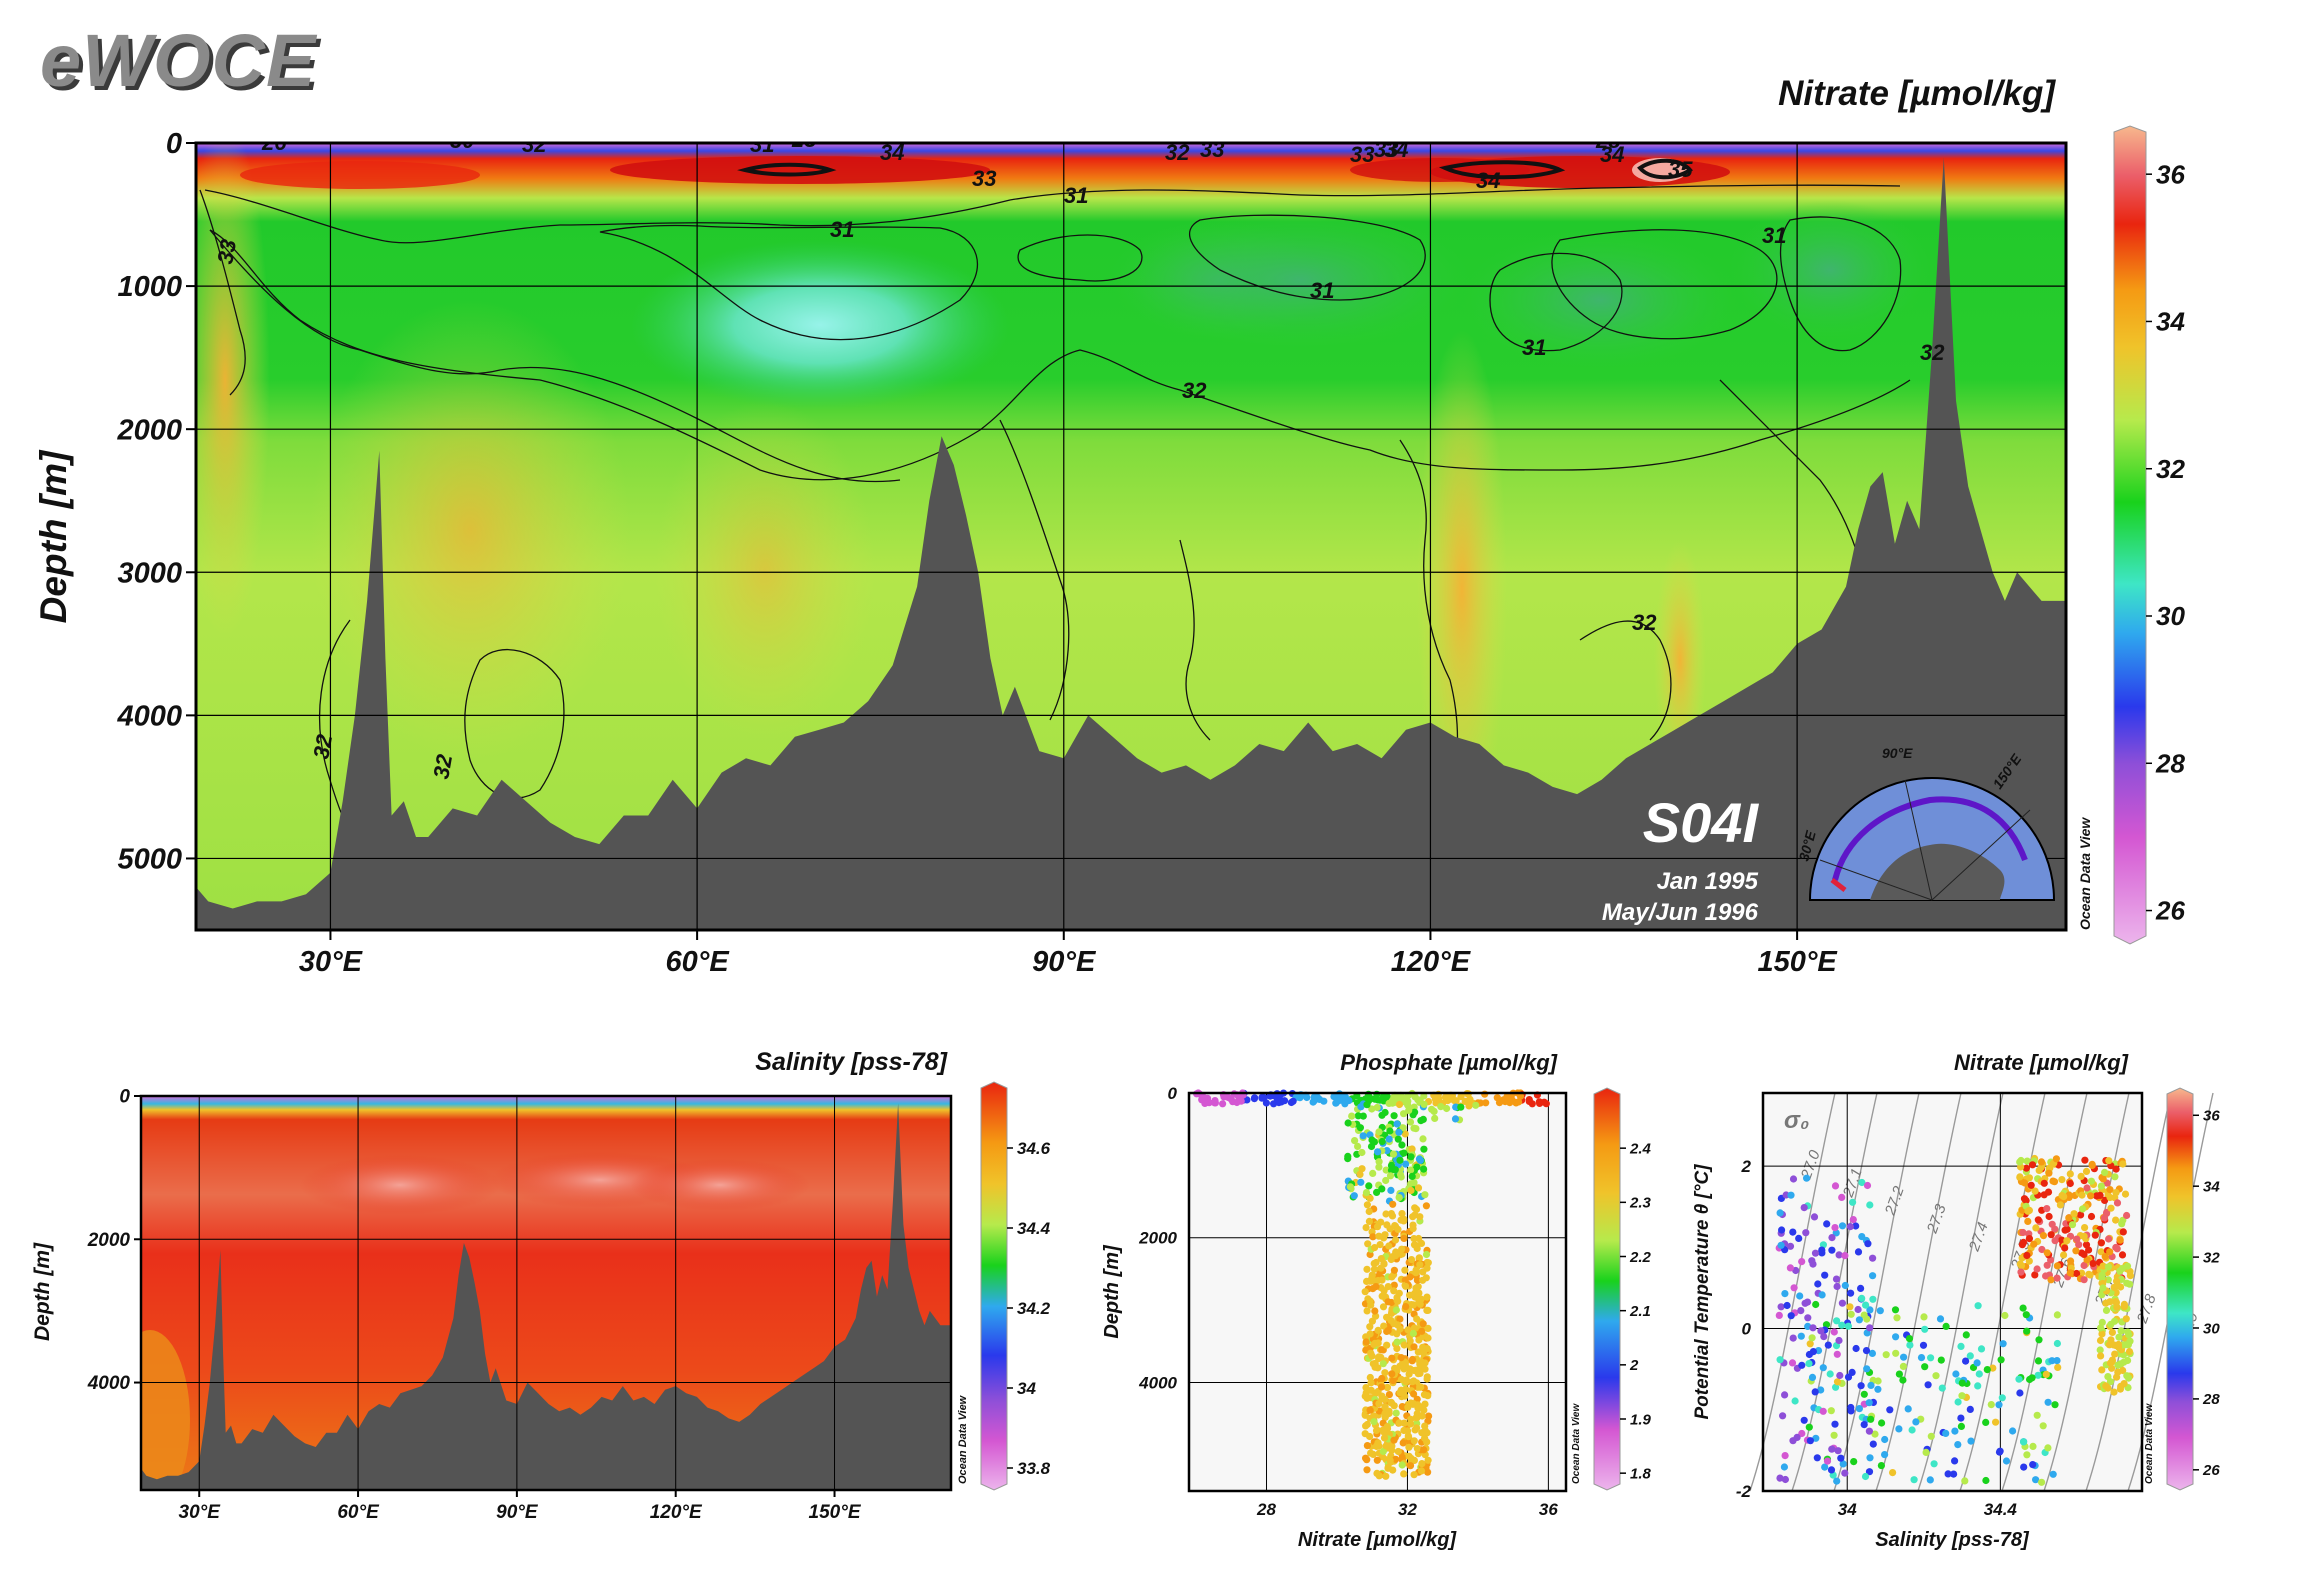  I want to click on y-tick-label: 1000, so click(149, 287).